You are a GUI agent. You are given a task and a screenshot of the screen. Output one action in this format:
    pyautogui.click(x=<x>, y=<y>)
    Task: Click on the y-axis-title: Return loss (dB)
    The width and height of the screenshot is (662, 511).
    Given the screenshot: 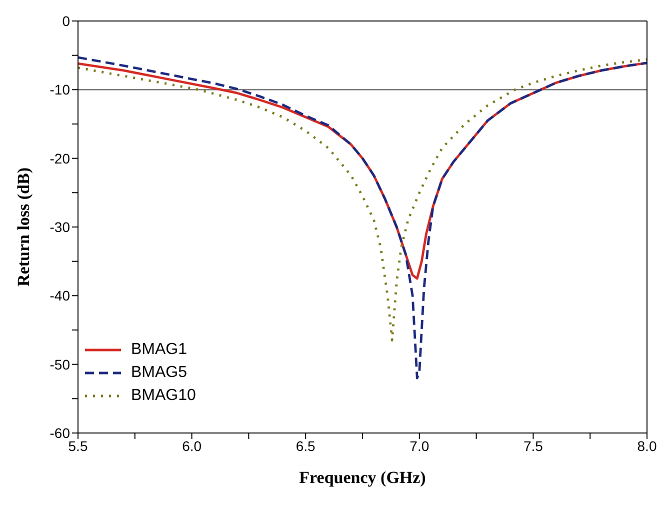 What is the action you would take?
    pyautogui.click(x=24, y=227)
    